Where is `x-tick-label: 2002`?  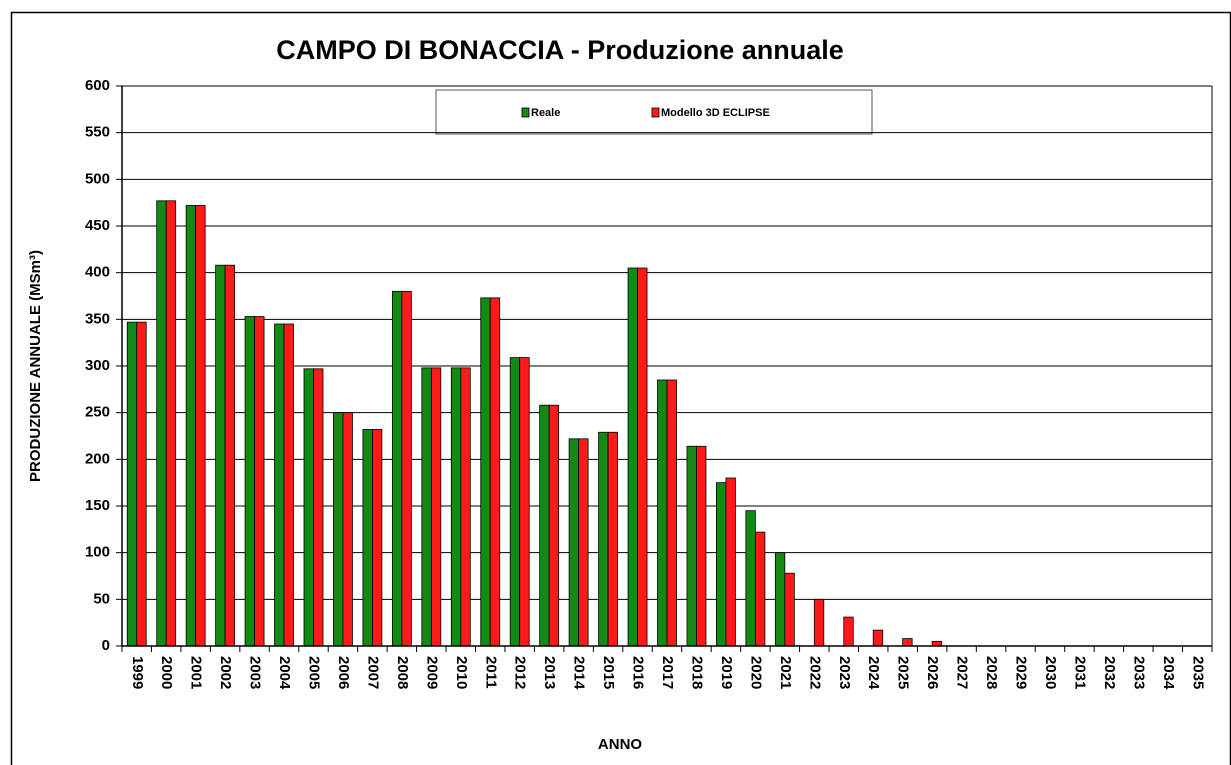 x-tick-label: 2002 is located at coordinates (225, 672).